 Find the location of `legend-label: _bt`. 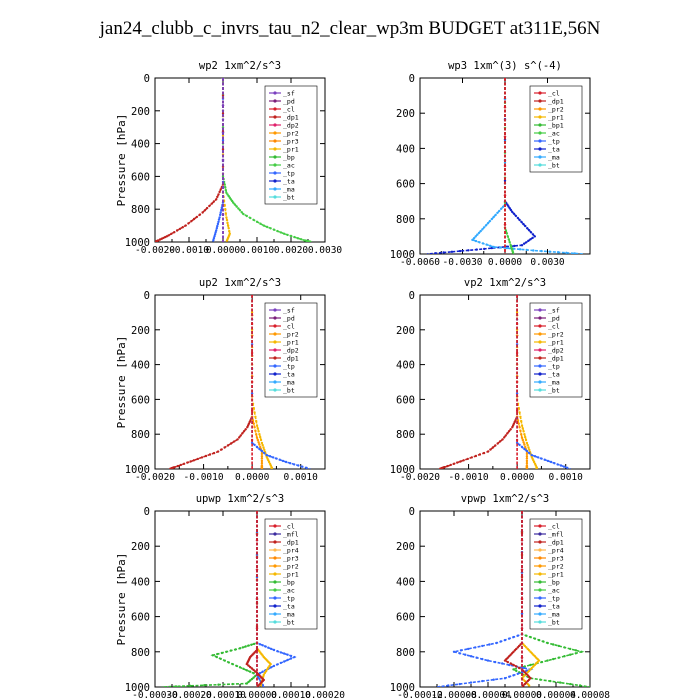

legend-label: _bt is located at coordinates (289, 198).